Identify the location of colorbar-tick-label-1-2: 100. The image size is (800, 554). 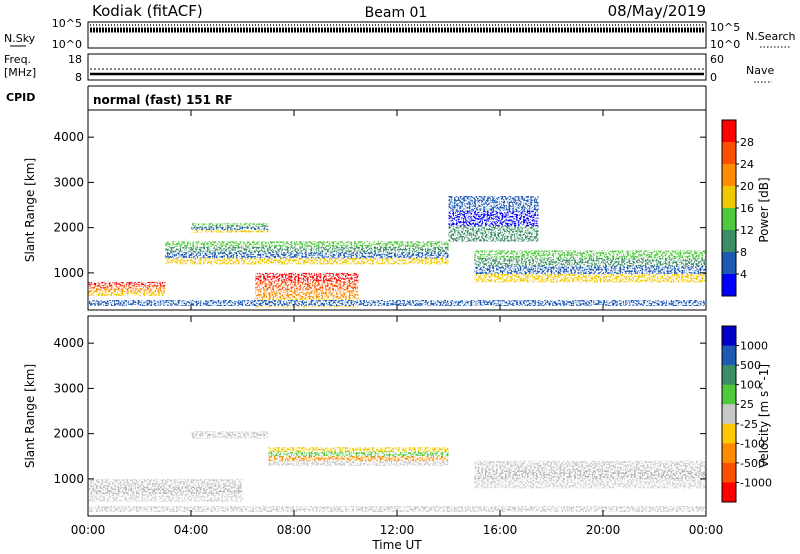
(750, 385).